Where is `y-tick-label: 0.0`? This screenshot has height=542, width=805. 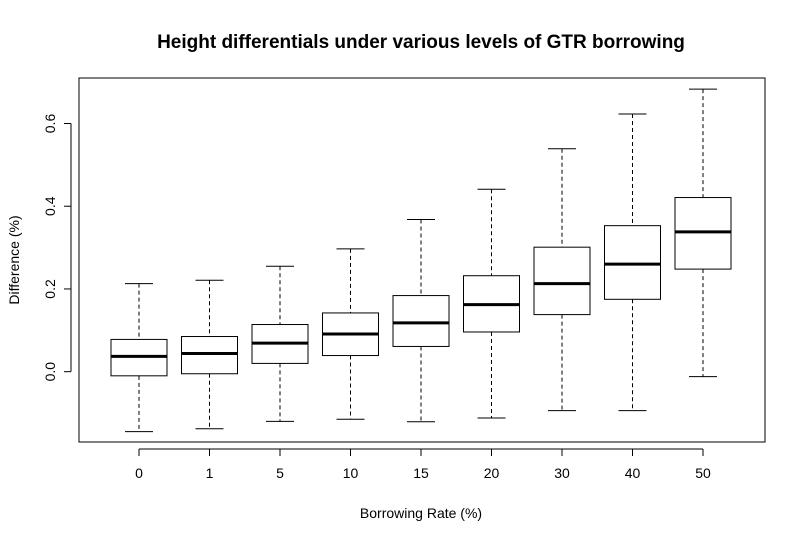
y-tick-label: 0.0 is located at coordinates (50, 372).